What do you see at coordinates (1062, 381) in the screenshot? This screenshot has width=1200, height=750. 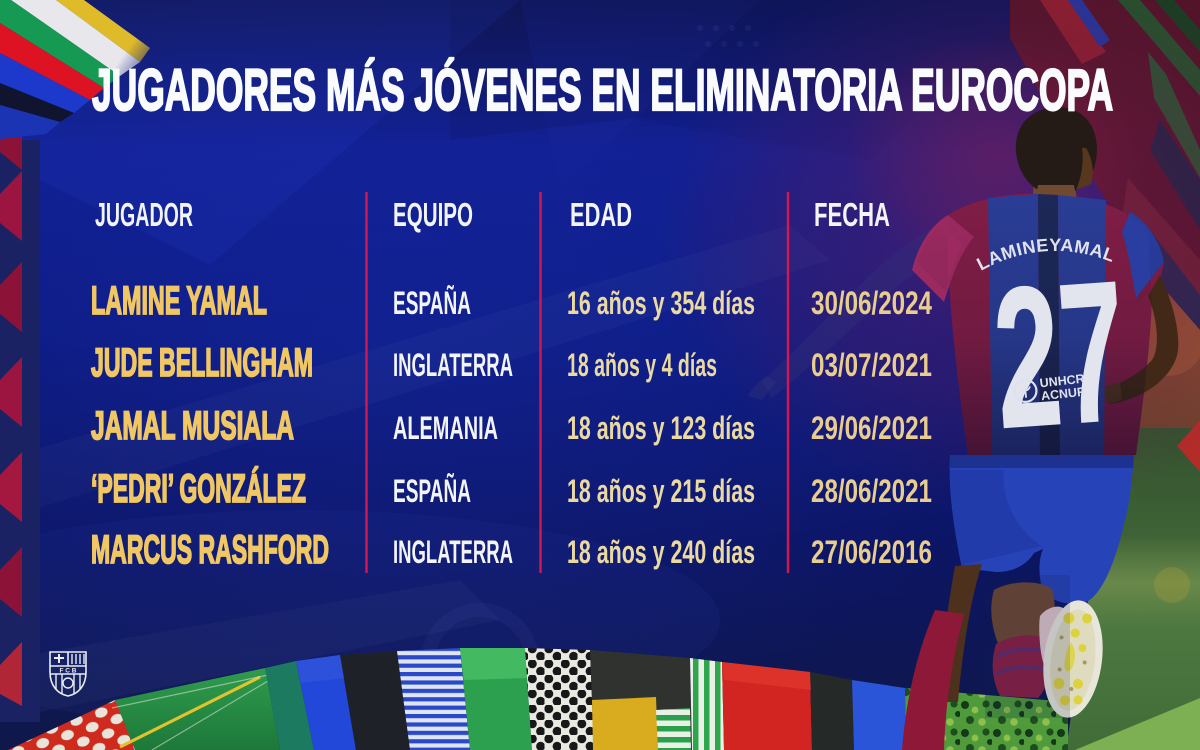 I see `svg-text: UNHCR` at bounding box center [1062, 381].